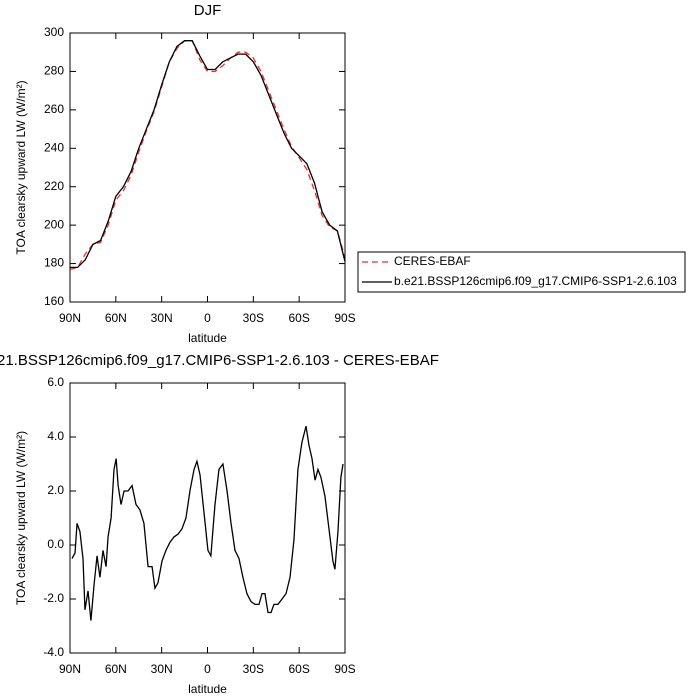 This screenshot has height=700, width=700. Describe the element at coordinates (521, 272) in the screenshot. I see `legend-box` at that location.